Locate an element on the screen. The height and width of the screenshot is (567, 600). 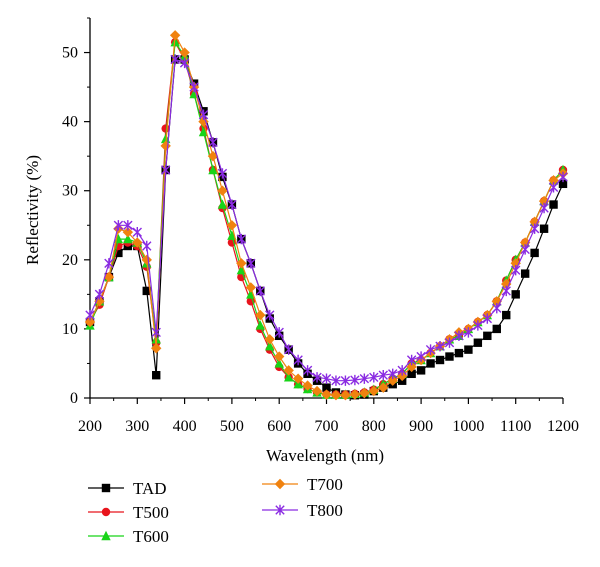
y-tick-label: 0 is located at coordinates (74, 398).